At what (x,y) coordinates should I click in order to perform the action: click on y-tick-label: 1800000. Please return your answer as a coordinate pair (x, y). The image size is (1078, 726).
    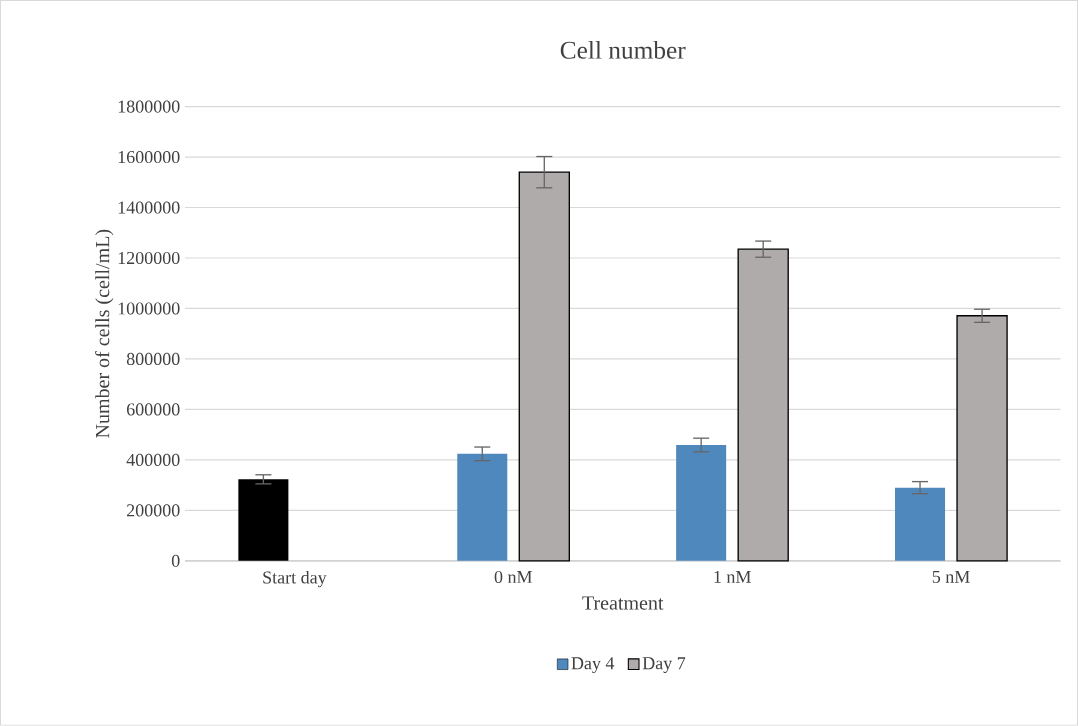
    Looking at the image, I should click on (149, 106).